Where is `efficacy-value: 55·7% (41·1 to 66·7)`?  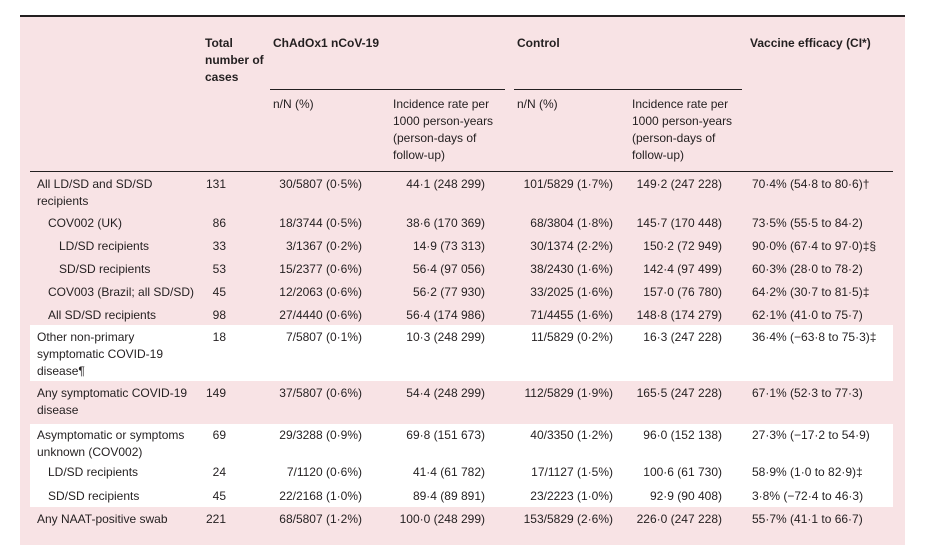 efficacy-value: 55·7% (41·1 to 66·7) is located at coordinates (807, 519).